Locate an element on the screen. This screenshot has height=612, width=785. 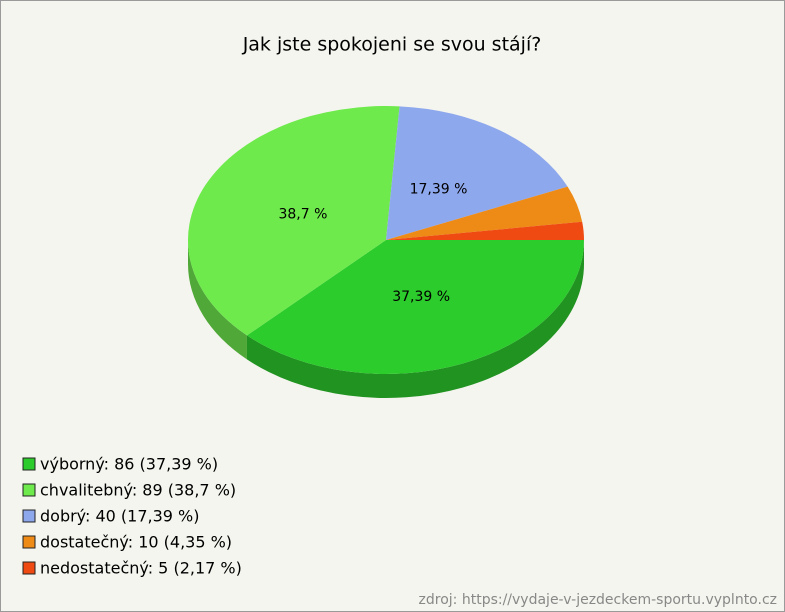
chart-title: Jak jste spokojeni se svou stájí? is located at coordinates (392, 45).